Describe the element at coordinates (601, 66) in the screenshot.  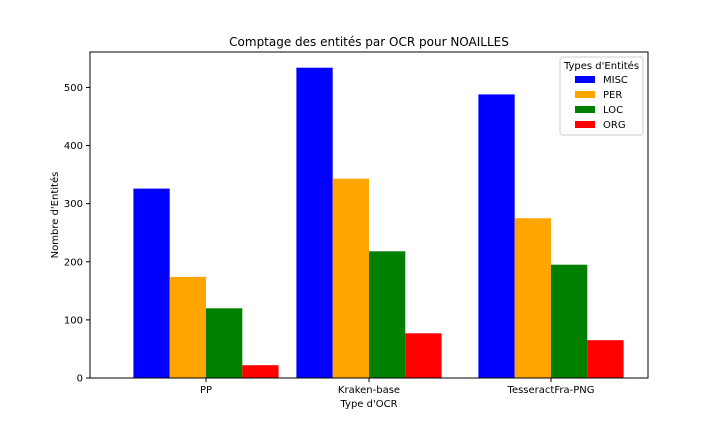
I see `legend-title: Types d'Entités` at that location.